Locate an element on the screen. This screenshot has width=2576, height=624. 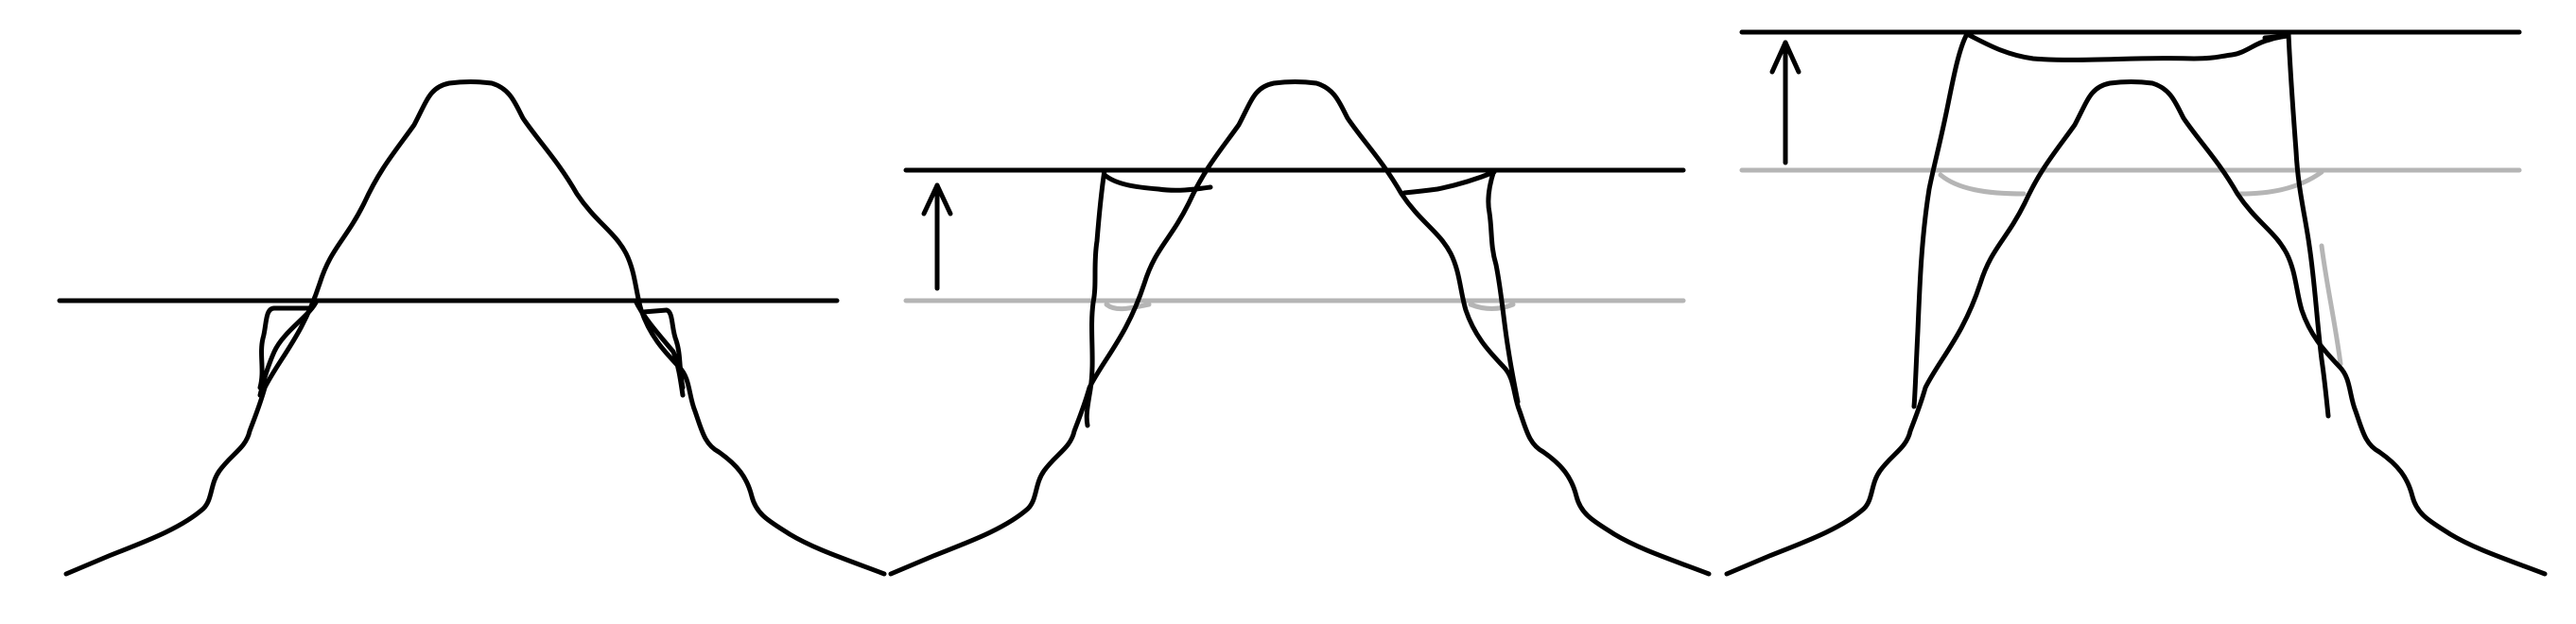
panel-2-previous-left-fill is located at coordinates (1128, 307).